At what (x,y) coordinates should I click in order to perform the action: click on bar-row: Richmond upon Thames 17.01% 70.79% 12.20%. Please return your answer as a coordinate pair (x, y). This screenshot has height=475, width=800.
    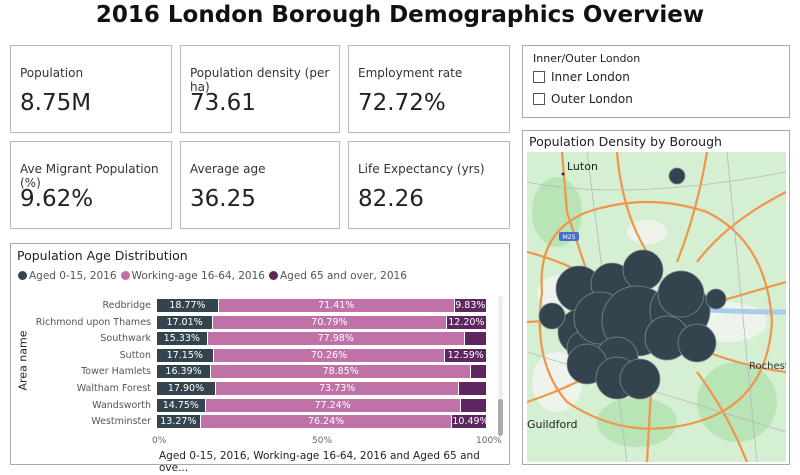
    Looking at the image, I should click on (251, 322).